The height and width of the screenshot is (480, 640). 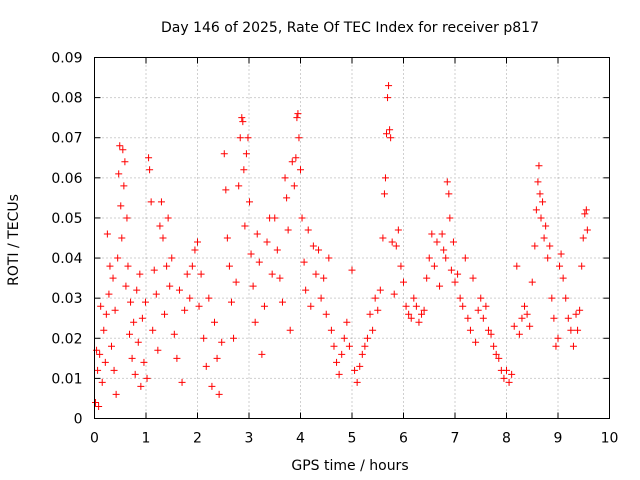 I want to click on y-tick-label: 0, so click(x=78, y=420).